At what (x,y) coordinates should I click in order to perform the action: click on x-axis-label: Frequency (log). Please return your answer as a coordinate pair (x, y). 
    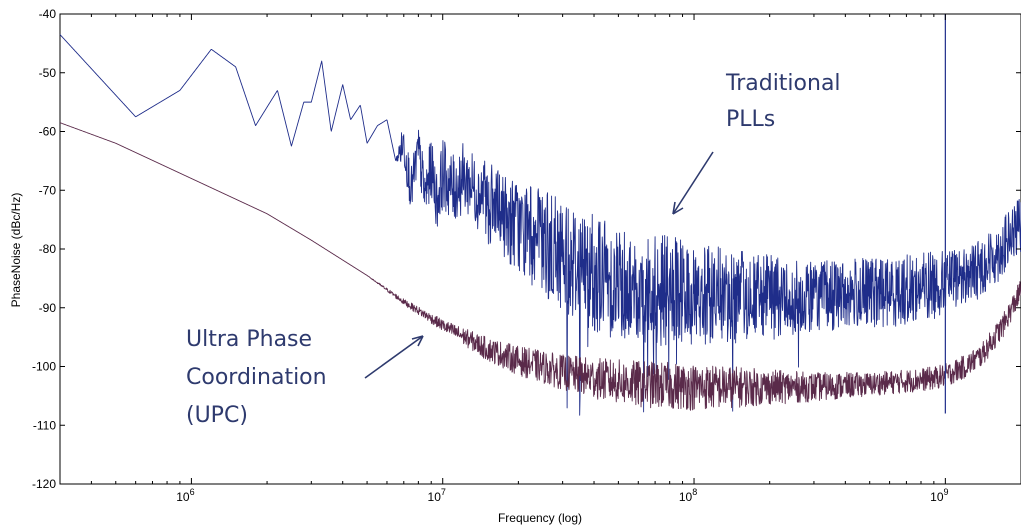
    Looking at the image, I should click on (540, 518).